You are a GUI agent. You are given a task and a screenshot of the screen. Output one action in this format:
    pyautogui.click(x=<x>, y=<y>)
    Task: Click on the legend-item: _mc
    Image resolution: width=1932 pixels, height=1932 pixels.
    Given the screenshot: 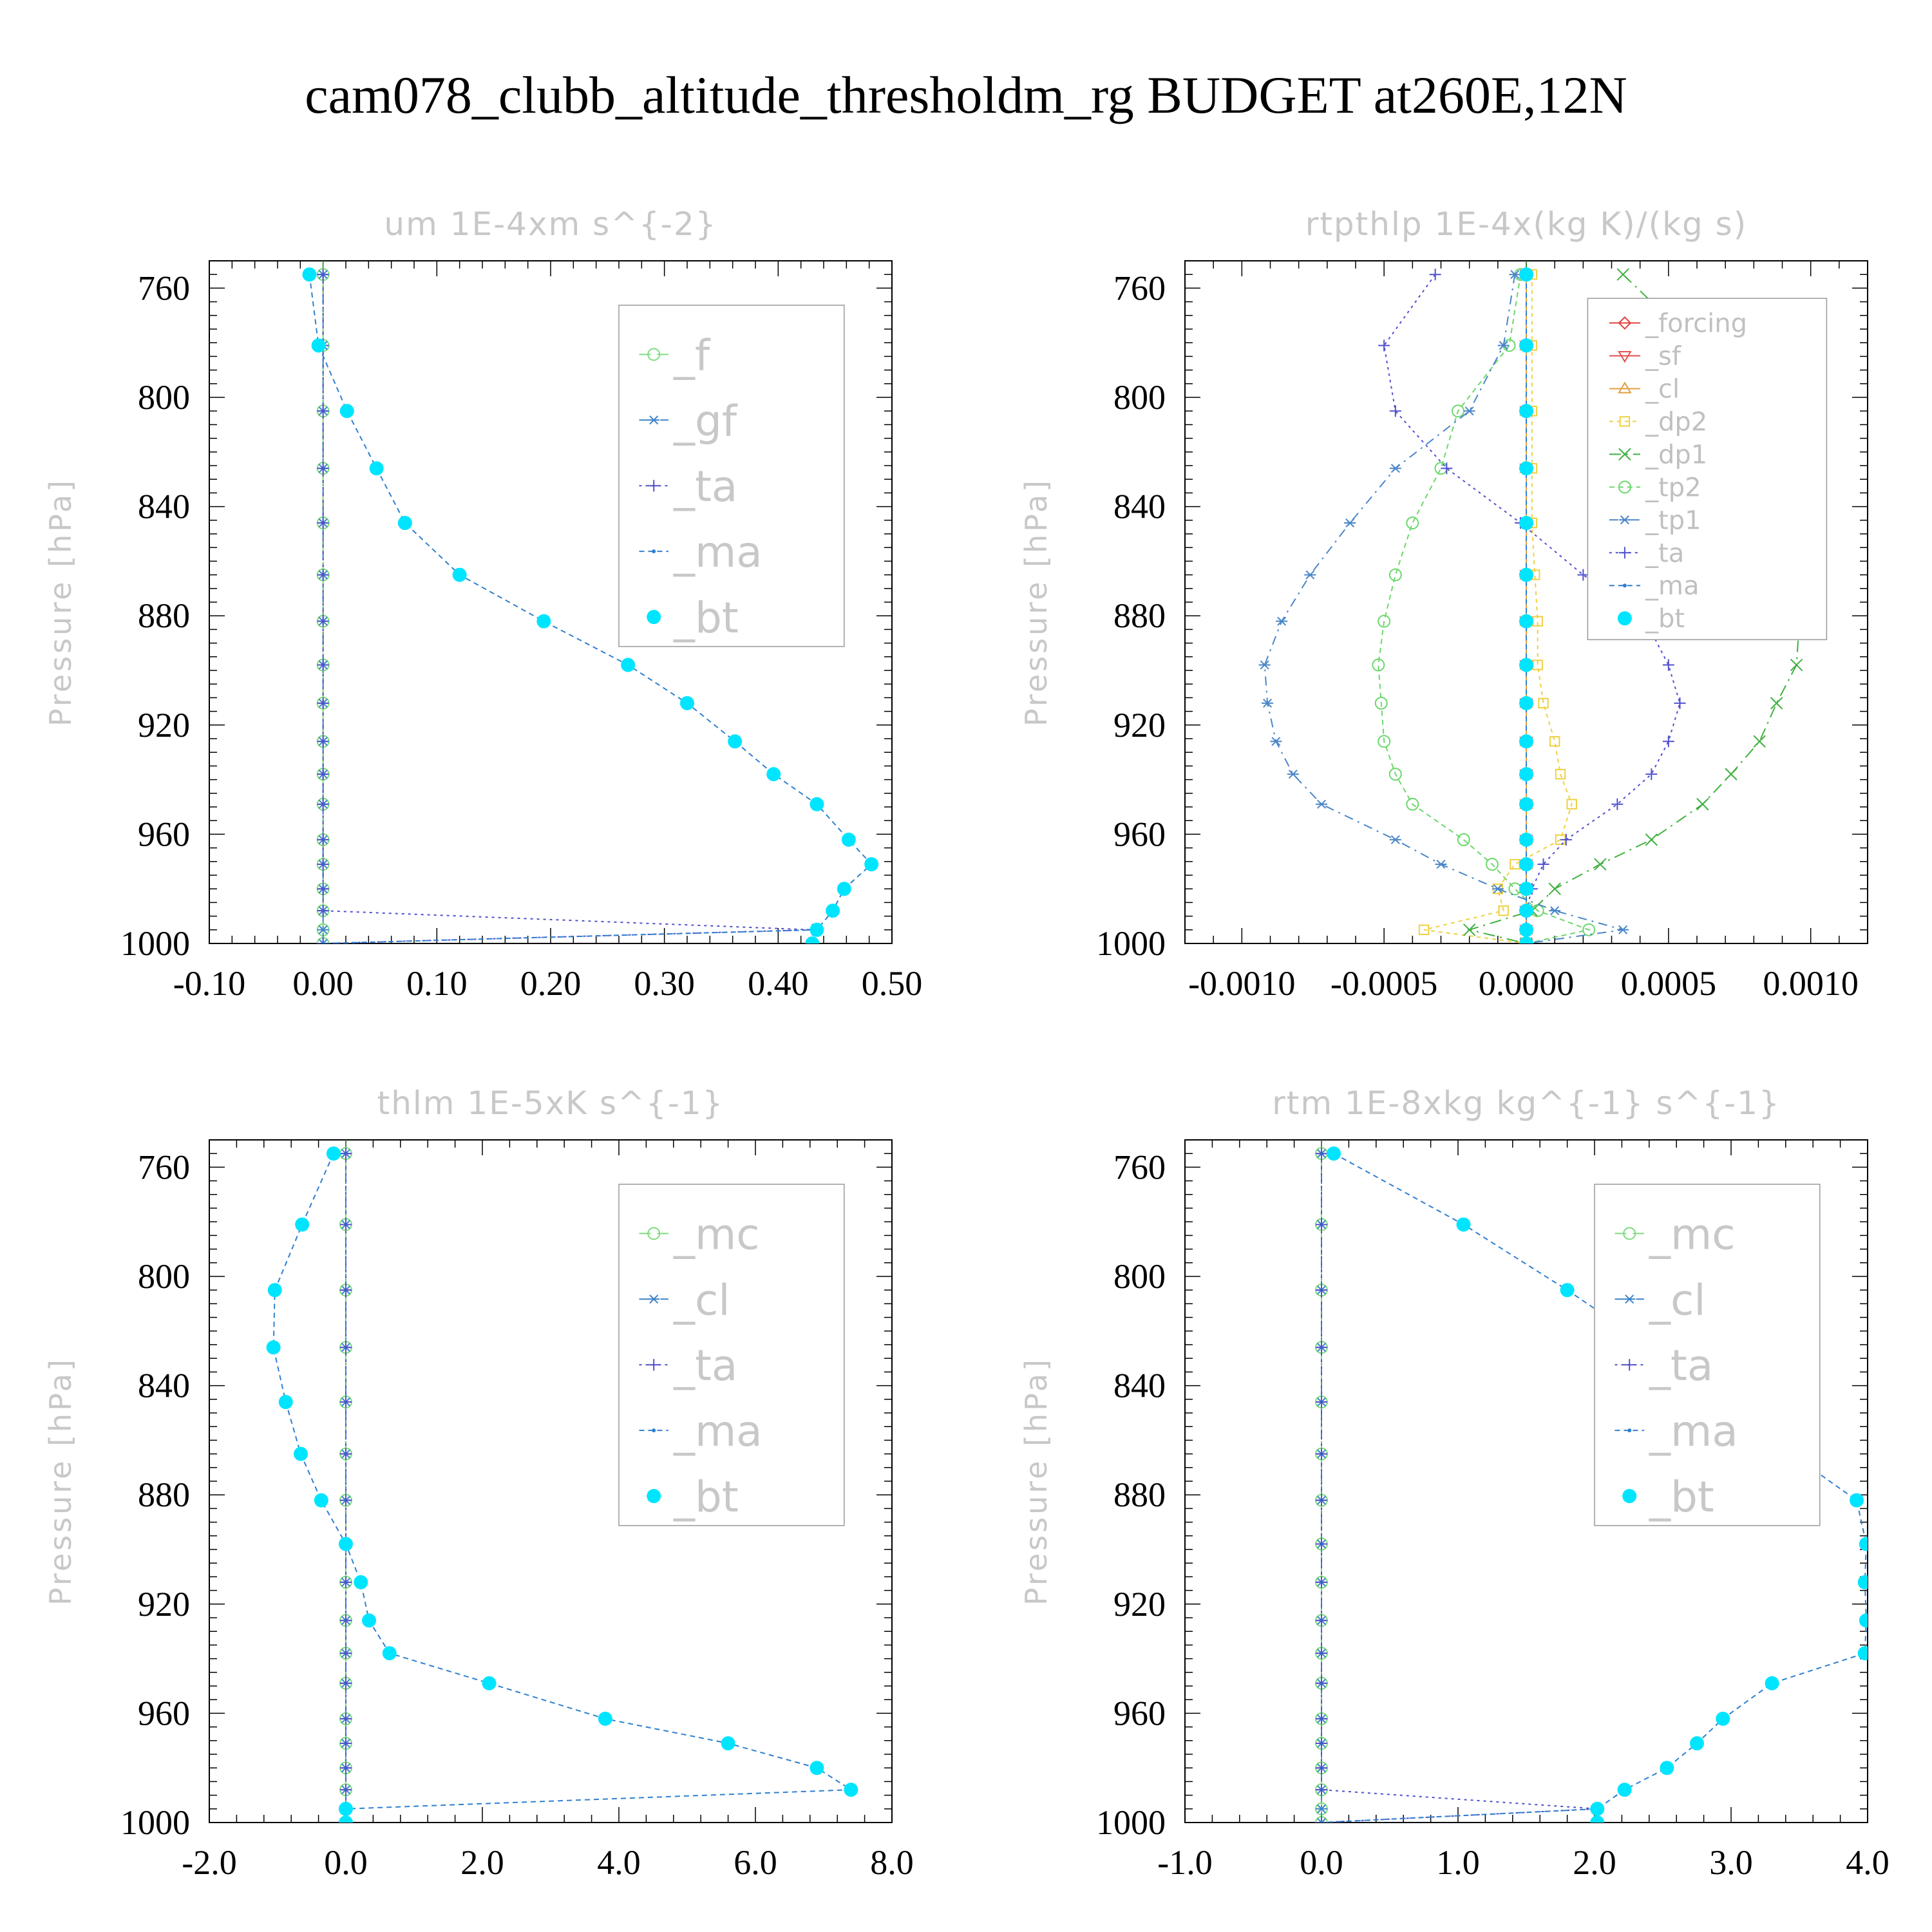 What is the action you would take?
    pyautogui.click(x=699, y=1234)
    